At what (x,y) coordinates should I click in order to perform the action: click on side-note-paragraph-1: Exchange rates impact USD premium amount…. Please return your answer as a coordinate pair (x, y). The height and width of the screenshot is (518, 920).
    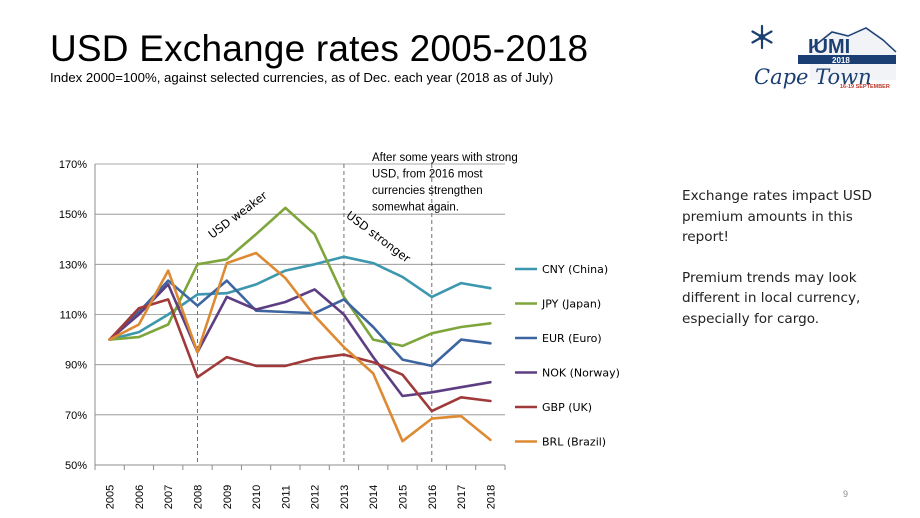
    Looking at the image, I should click on (777, 217).